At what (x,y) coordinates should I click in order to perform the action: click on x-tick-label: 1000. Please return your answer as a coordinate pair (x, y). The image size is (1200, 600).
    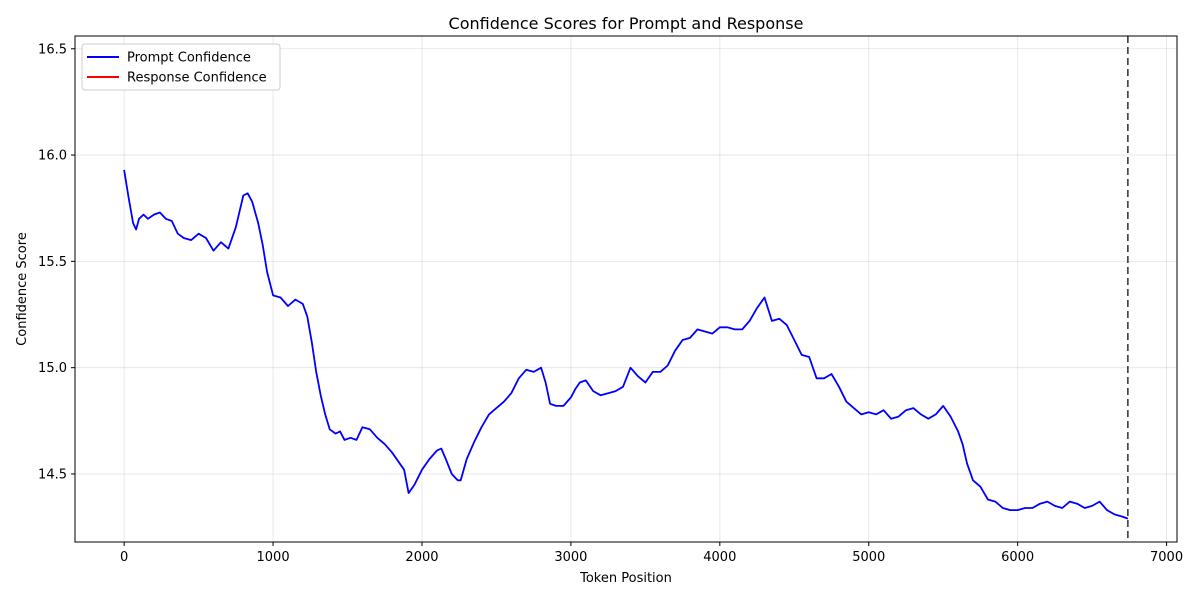
    Looking at the image, I should click on (273, 557).